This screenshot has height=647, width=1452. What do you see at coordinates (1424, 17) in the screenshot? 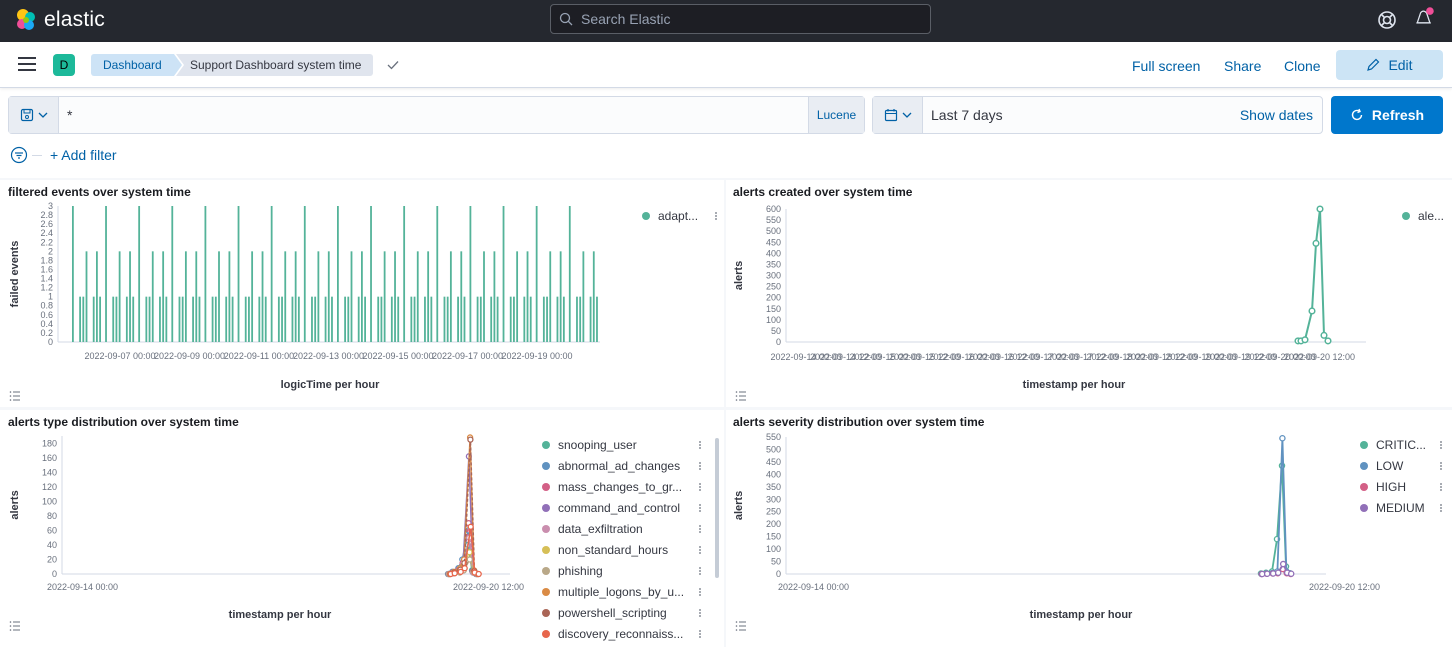
I see `notifications-icon` at bounding box center [1424, 17].